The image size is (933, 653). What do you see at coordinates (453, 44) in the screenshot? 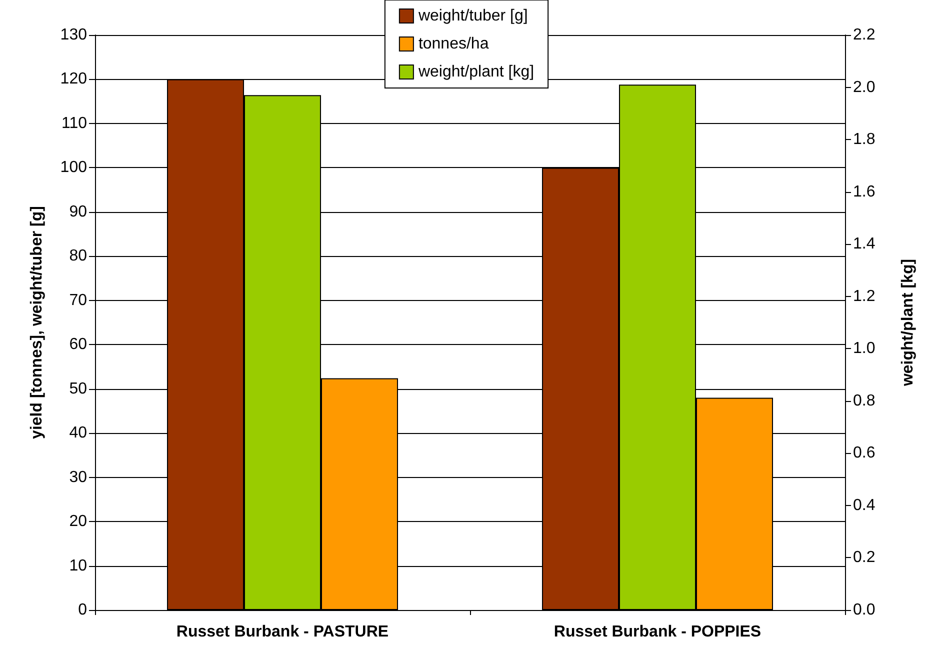
I see `legend-label: tonnes/ha` at bounding box center [453, 44].